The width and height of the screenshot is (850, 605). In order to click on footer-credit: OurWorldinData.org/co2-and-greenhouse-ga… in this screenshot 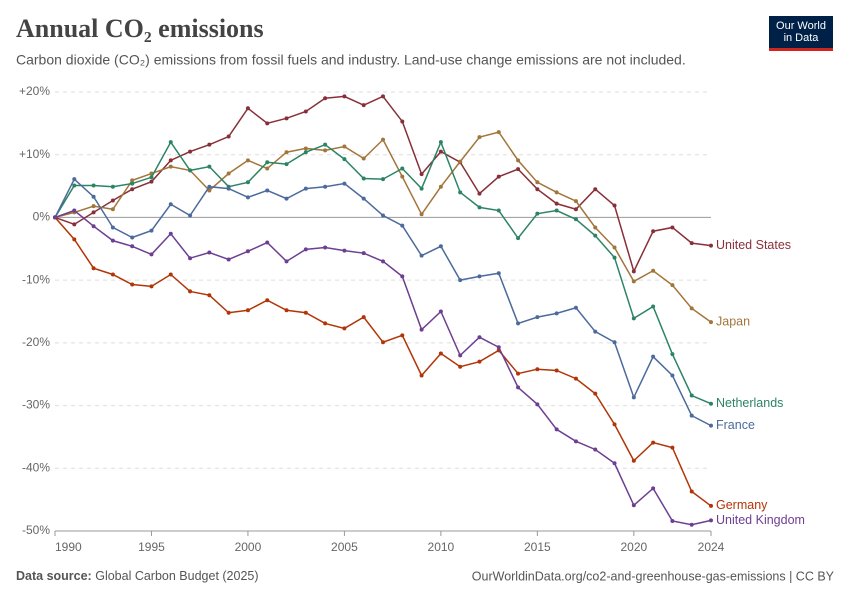, I will do `click(653, 576)`.